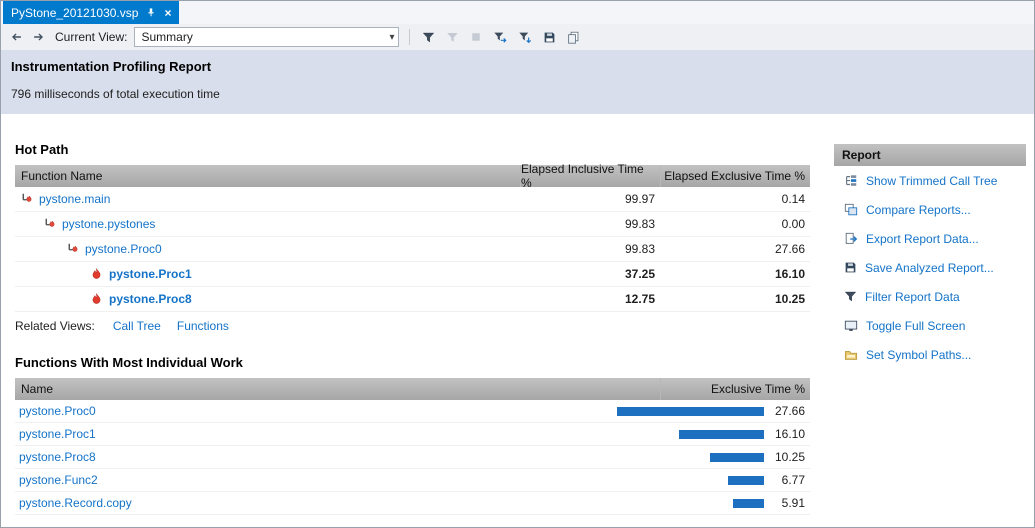 The image size is (1035, 528). What do you see at coordinates (793, 480) in the screenshot?
I see `exclusive-time-value: 6.77` at bounding box center [793, 480].